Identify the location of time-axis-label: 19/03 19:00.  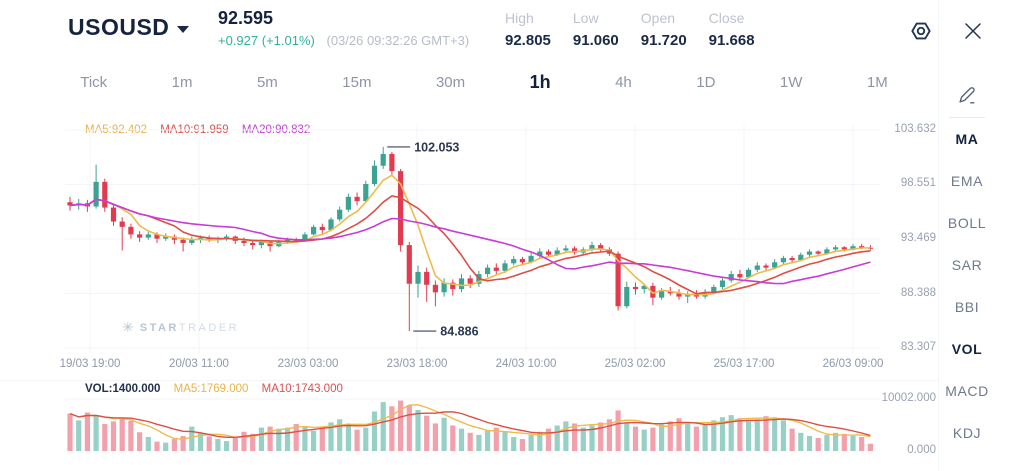
(90, 364).